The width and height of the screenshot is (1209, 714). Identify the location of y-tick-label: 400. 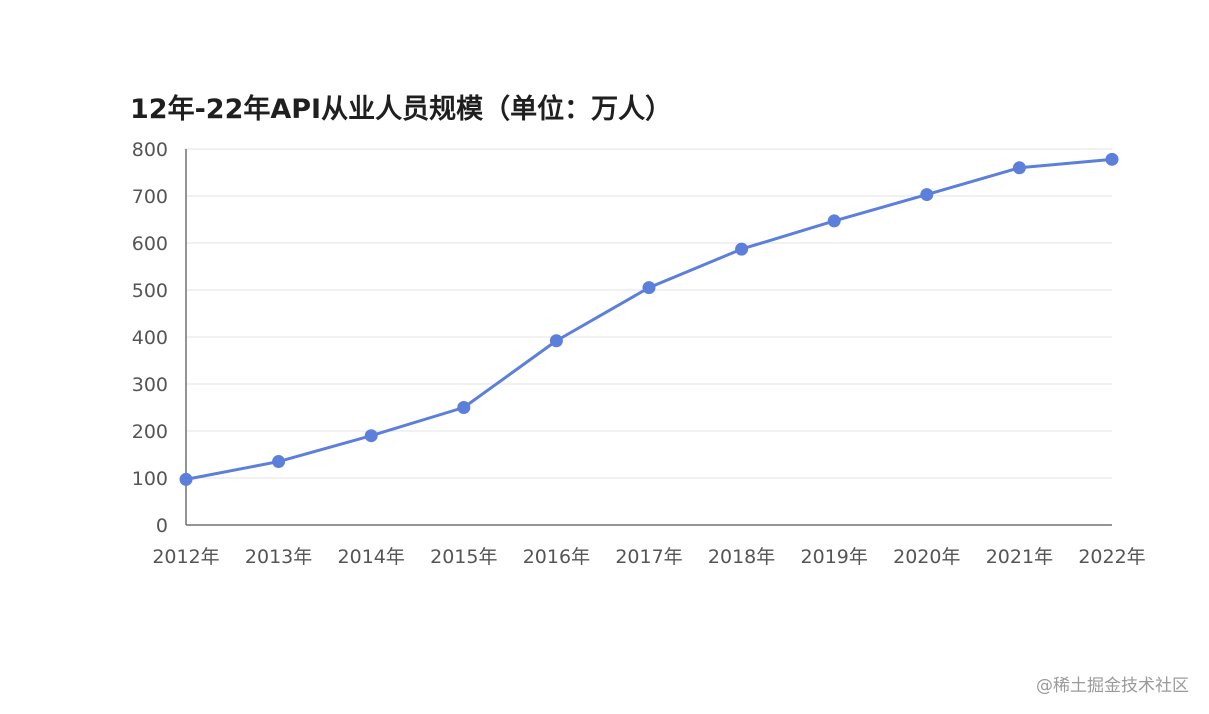
(150, 338).